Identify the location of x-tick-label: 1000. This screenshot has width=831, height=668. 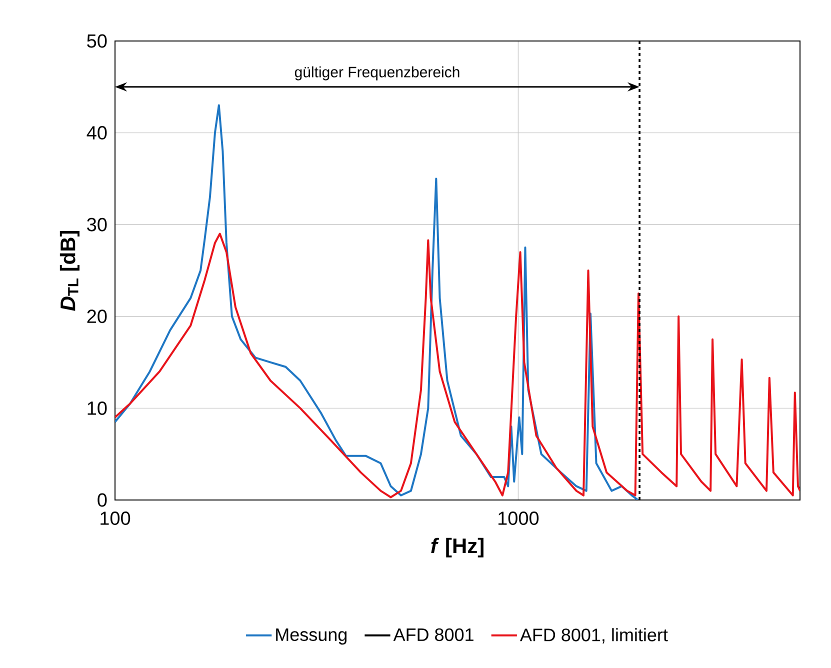
(518, 518).